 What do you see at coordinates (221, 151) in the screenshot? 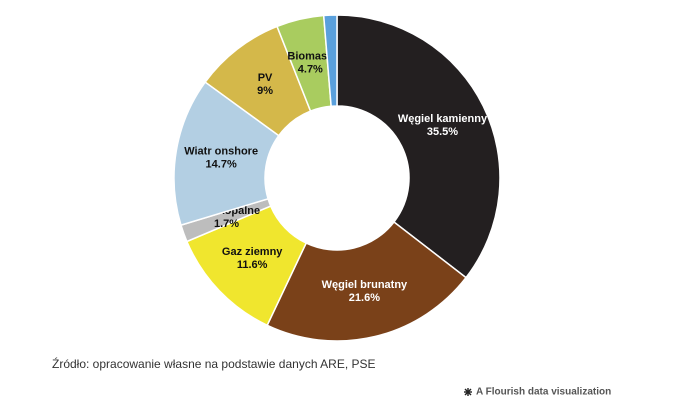
I see `slice-label: Wiatr onshore` at bounding box center [221, 151].